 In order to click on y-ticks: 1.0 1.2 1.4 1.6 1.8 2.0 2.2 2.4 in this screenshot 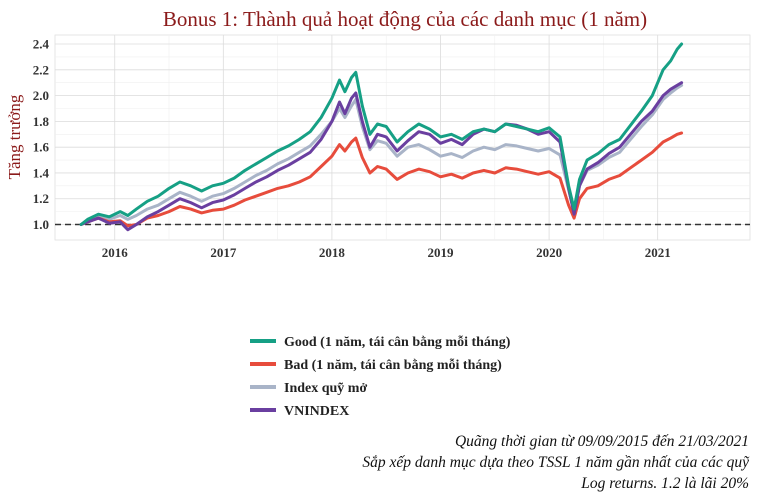, I will do `click(41, 135)`.